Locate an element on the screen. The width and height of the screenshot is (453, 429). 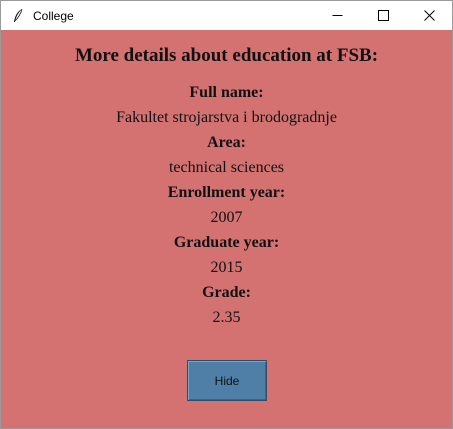
window-title: College is located at coordinates (53, 15).